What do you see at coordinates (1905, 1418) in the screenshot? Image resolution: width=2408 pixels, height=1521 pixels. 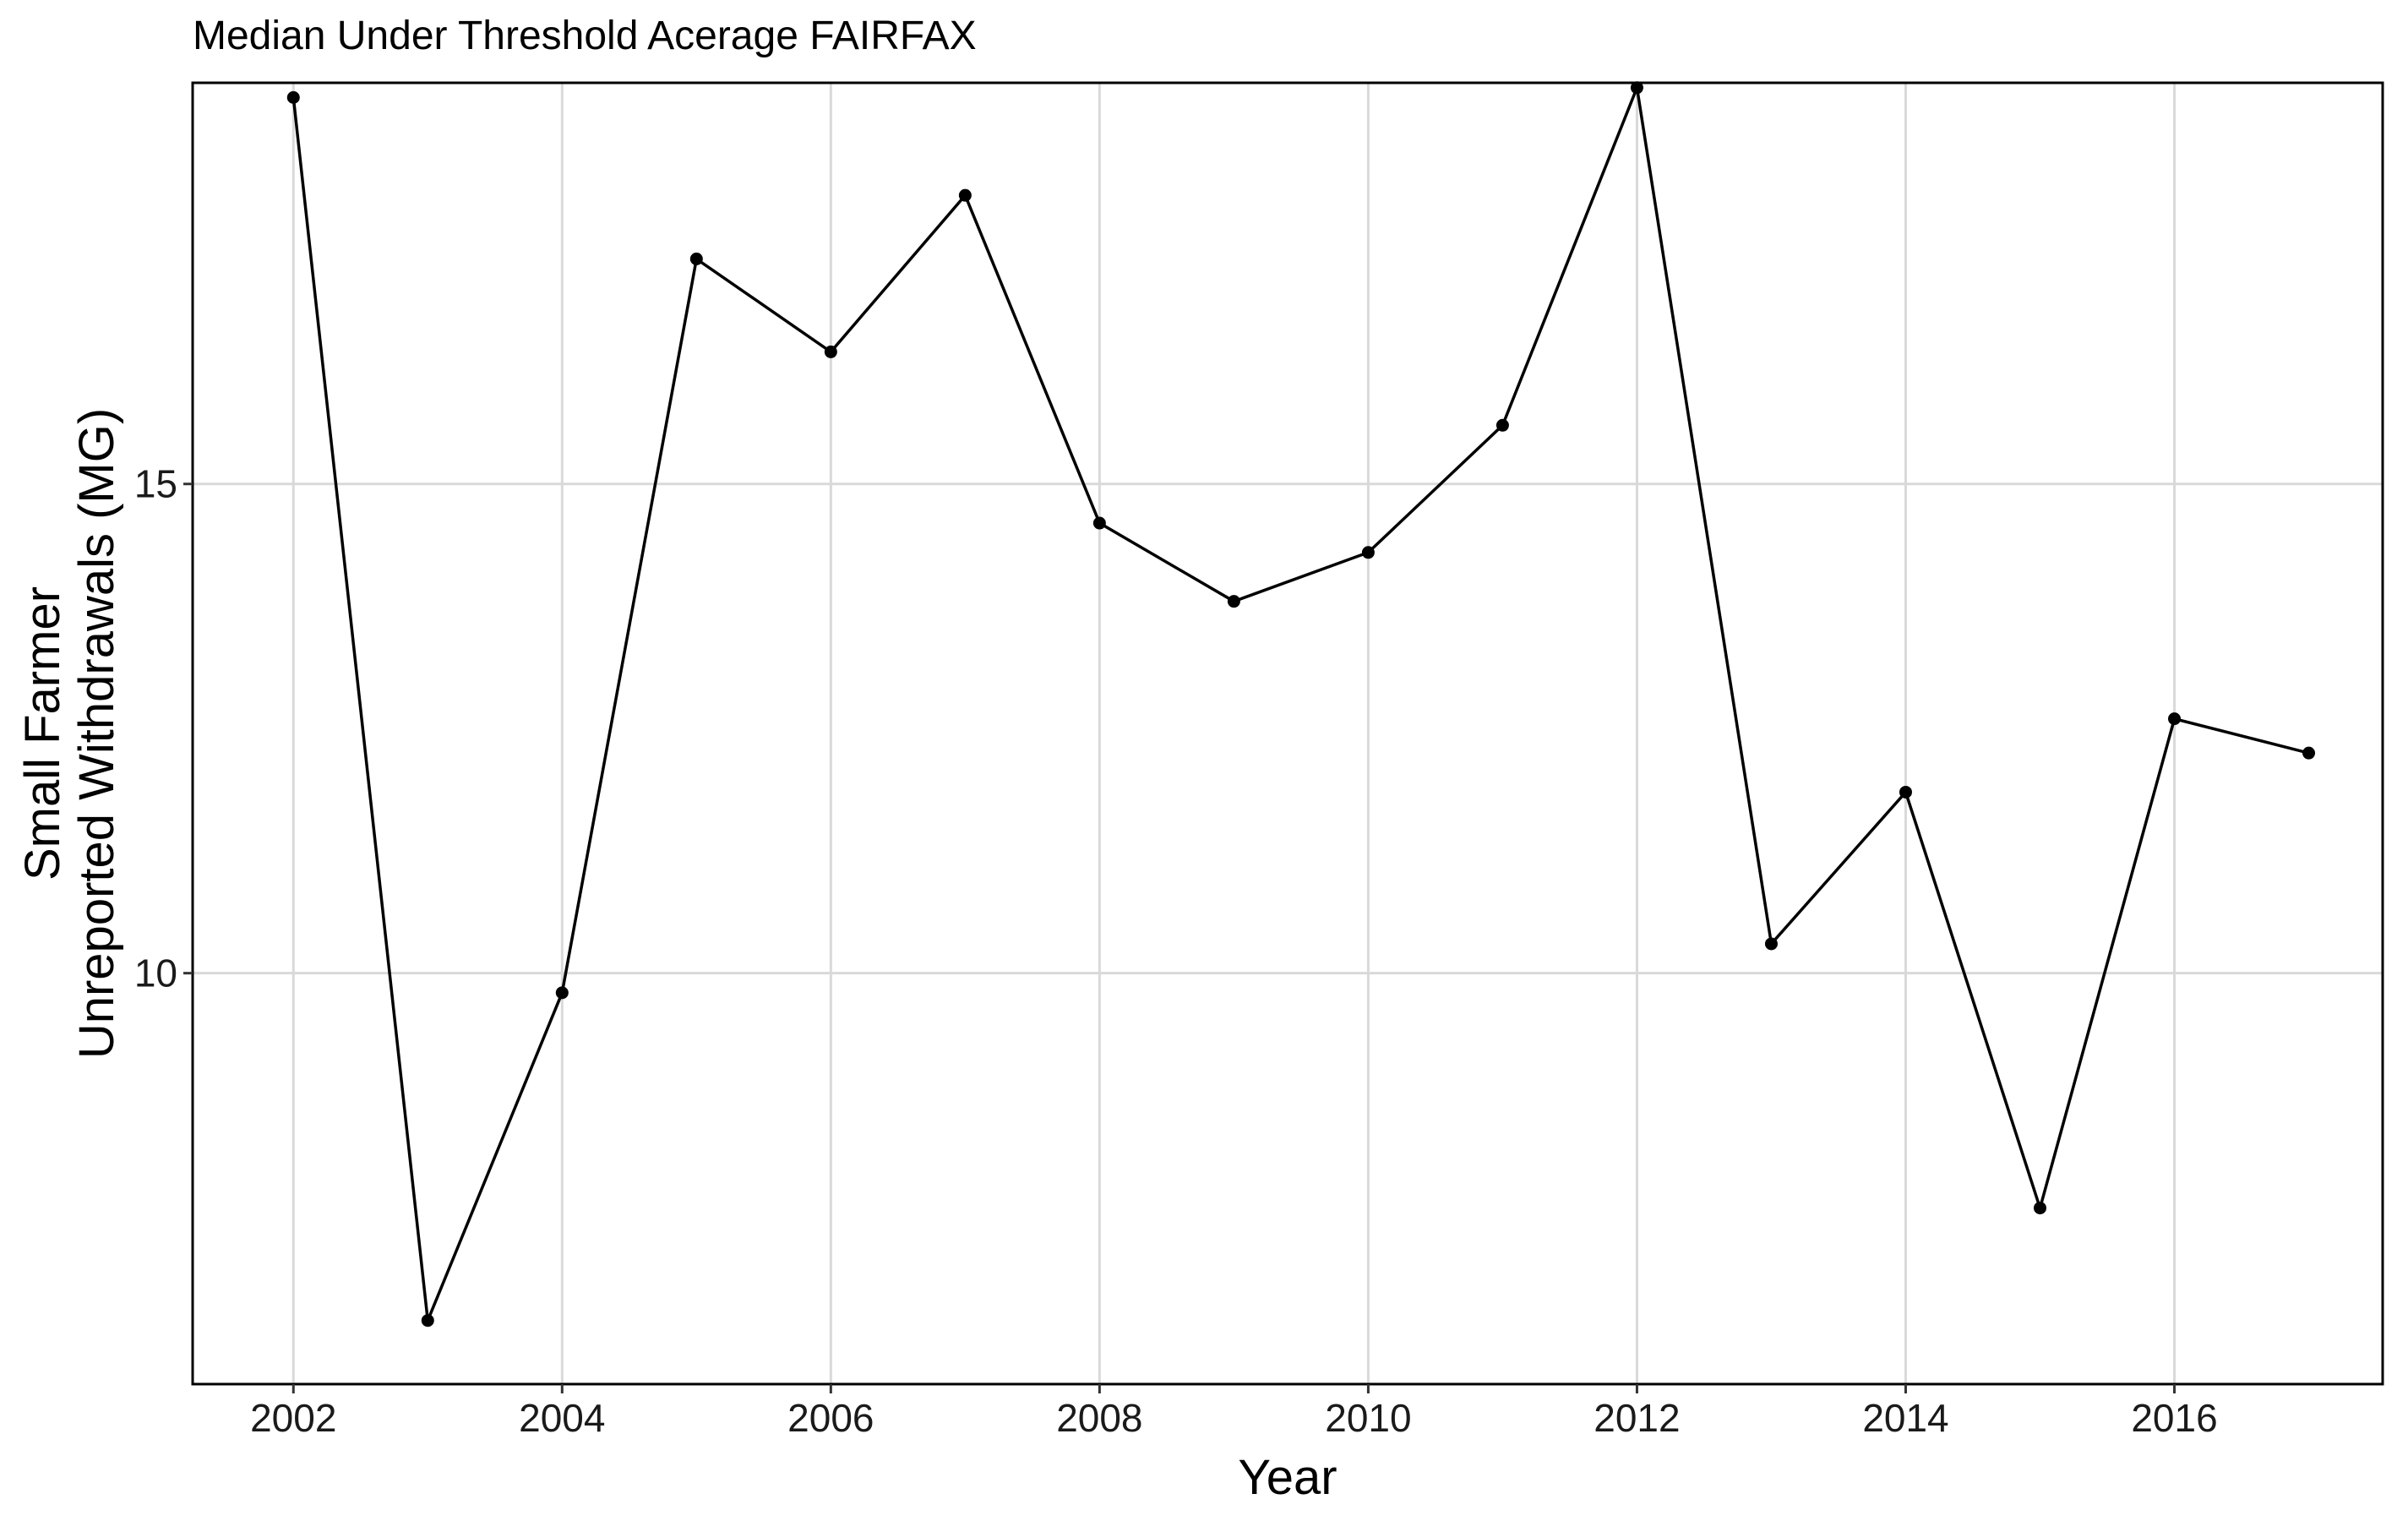 I see `x-tick-label: 2014` at bounding box center [1905, 1418].